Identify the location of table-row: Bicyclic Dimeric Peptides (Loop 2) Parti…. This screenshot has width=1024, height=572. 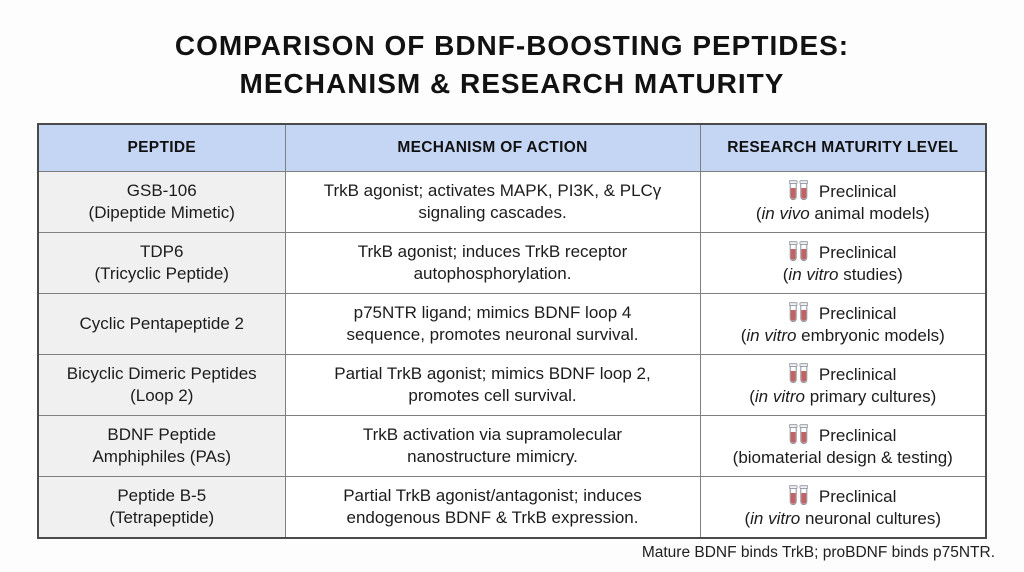
(512, 385).